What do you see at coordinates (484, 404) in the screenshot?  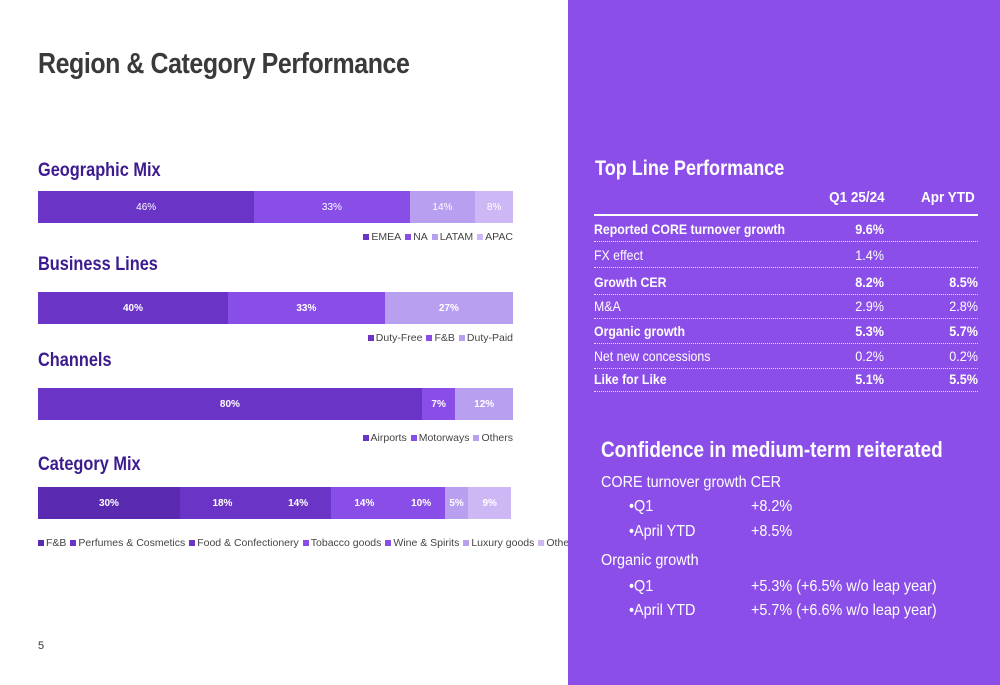 I see `bar-segment-others: 12%` at bounding box center [484, 404].